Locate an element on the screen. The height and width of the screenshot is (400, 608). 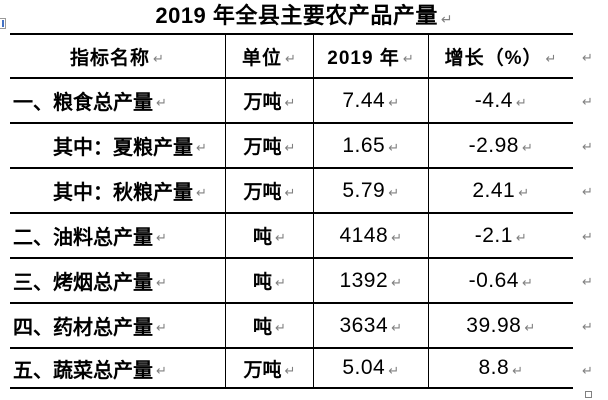
value-2019-cell-text: 1.65 is located at coordinates (364, 145).